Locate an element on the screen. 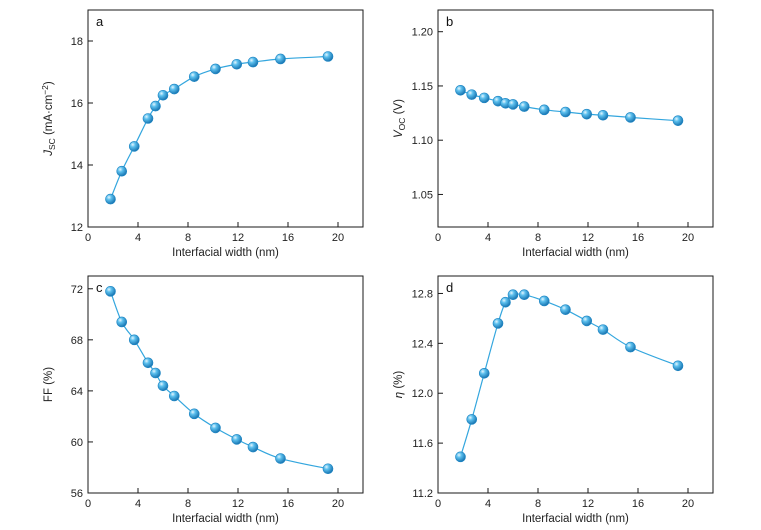  y-tick-label: 1.10 is located at coordinates (422, 141).